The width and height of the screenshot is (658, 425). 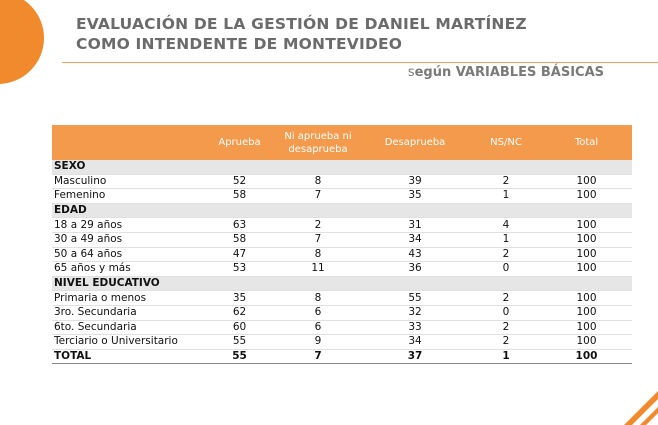 I want to click on row: 65 años y más 53 11 36 0 100, so click(x=342, y=269).